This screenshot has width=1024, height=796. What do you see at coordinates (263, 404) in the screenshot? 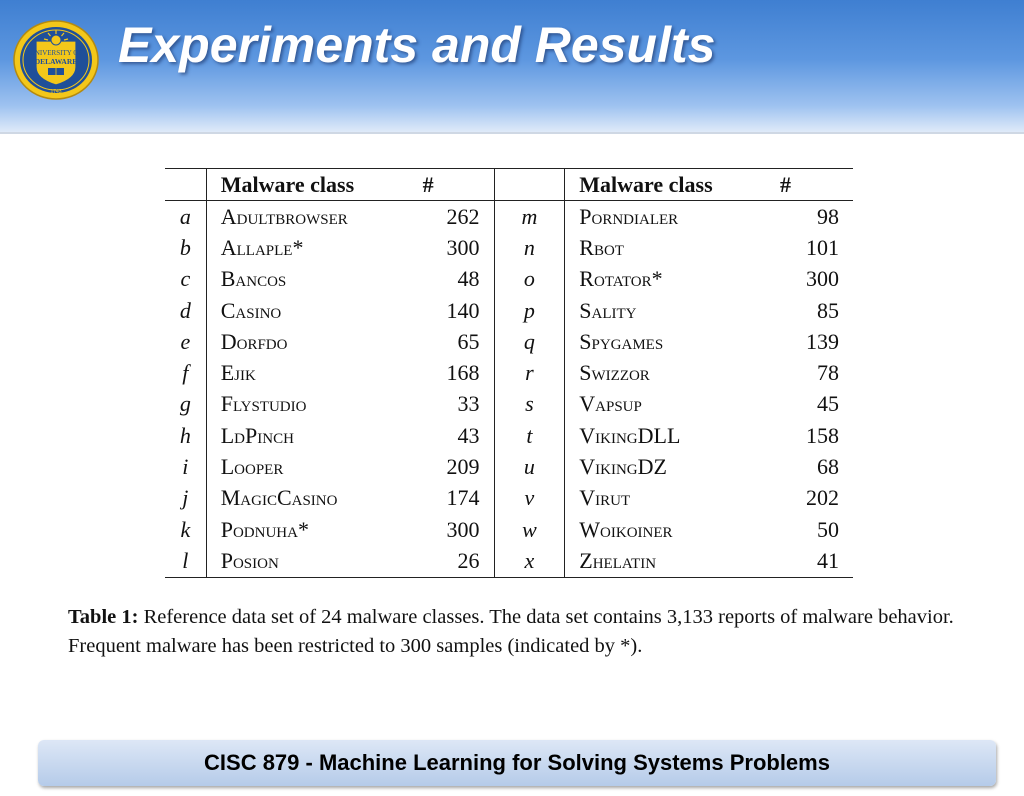
I see `malware-class-name-left: Flystudio` at bounding box center [263, 404].